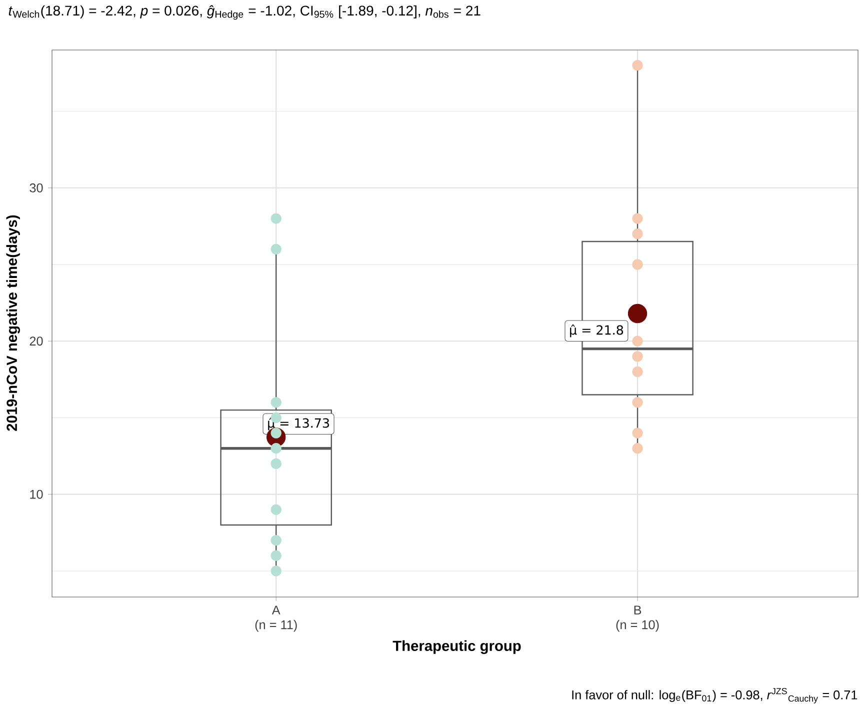 This screenshot has height=708, width=862. What do you see at coordinates (638, 610) in the screenshot?
I see `x-tick-label: B` at bounding box center [638, 610].